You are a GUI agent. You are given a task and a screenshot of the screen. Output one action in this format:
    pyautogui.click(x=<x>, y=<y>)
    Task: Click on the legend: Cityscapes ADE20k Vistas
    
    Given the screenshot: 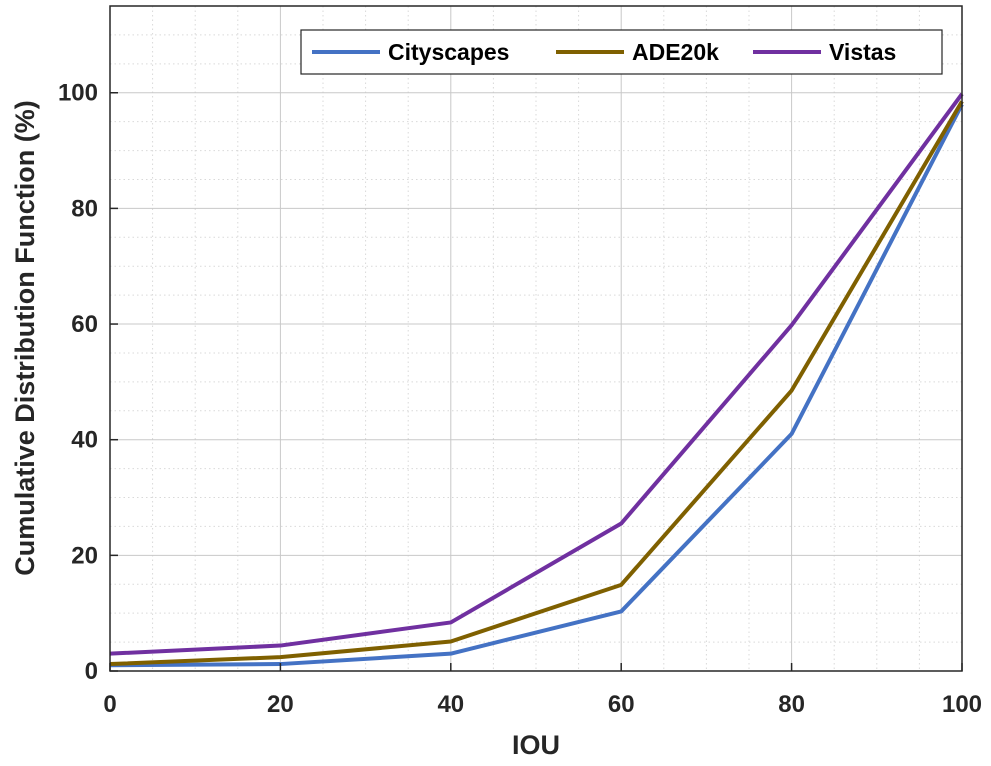 What is the action you would take?
    pyautogui.click(x=621, y=52)
    